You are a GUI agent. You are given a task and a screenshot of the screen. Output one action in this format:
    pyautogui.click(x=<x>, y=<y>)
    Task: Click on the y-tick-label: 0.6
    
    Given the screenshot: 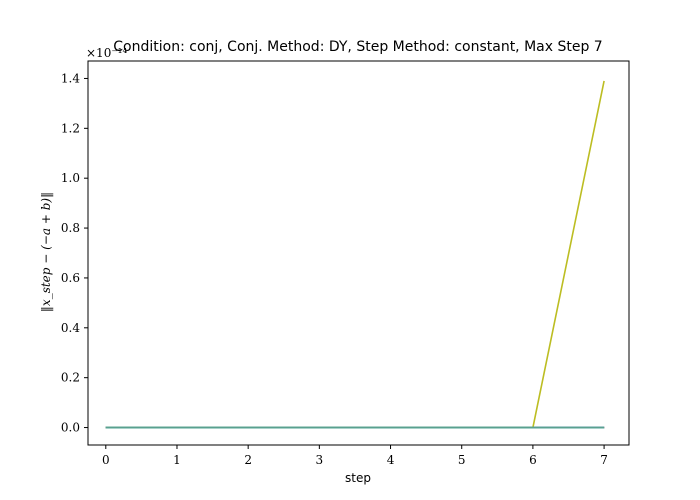 What is the action you would take?
    pyautogui.click(x=70, y=278)
    